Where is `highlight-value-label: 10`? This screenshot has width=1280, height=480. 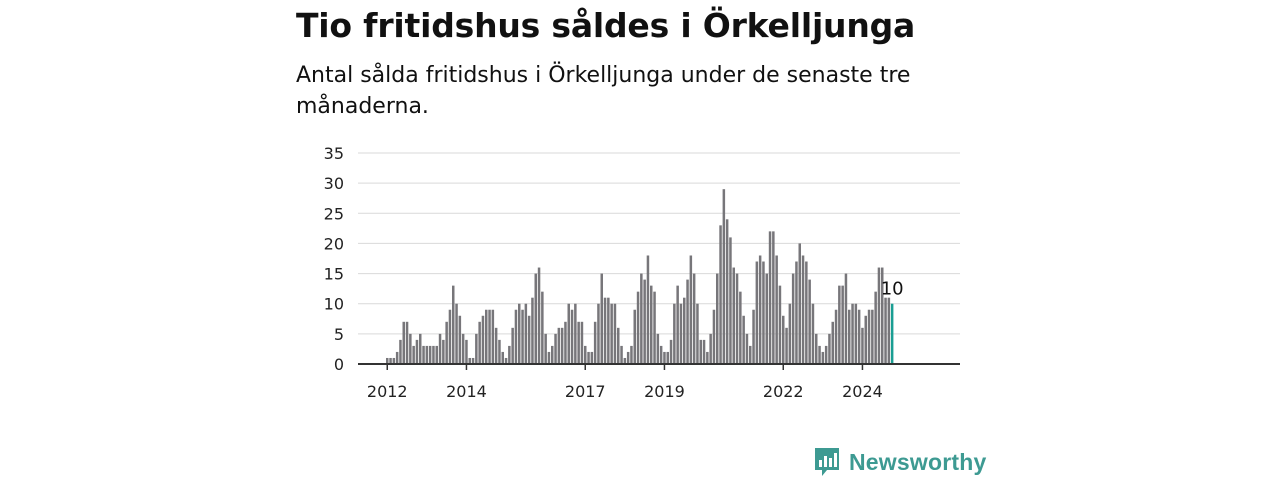 highlight-value-label: 10 is located at coordinates (892, 289).